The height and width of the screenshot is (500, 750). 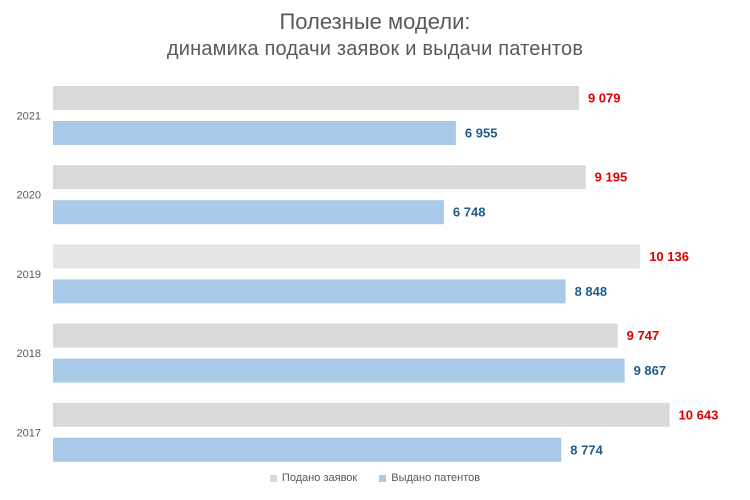 I want to click on granted-value-label-2021: 6 955, so click(x=481, y=133).